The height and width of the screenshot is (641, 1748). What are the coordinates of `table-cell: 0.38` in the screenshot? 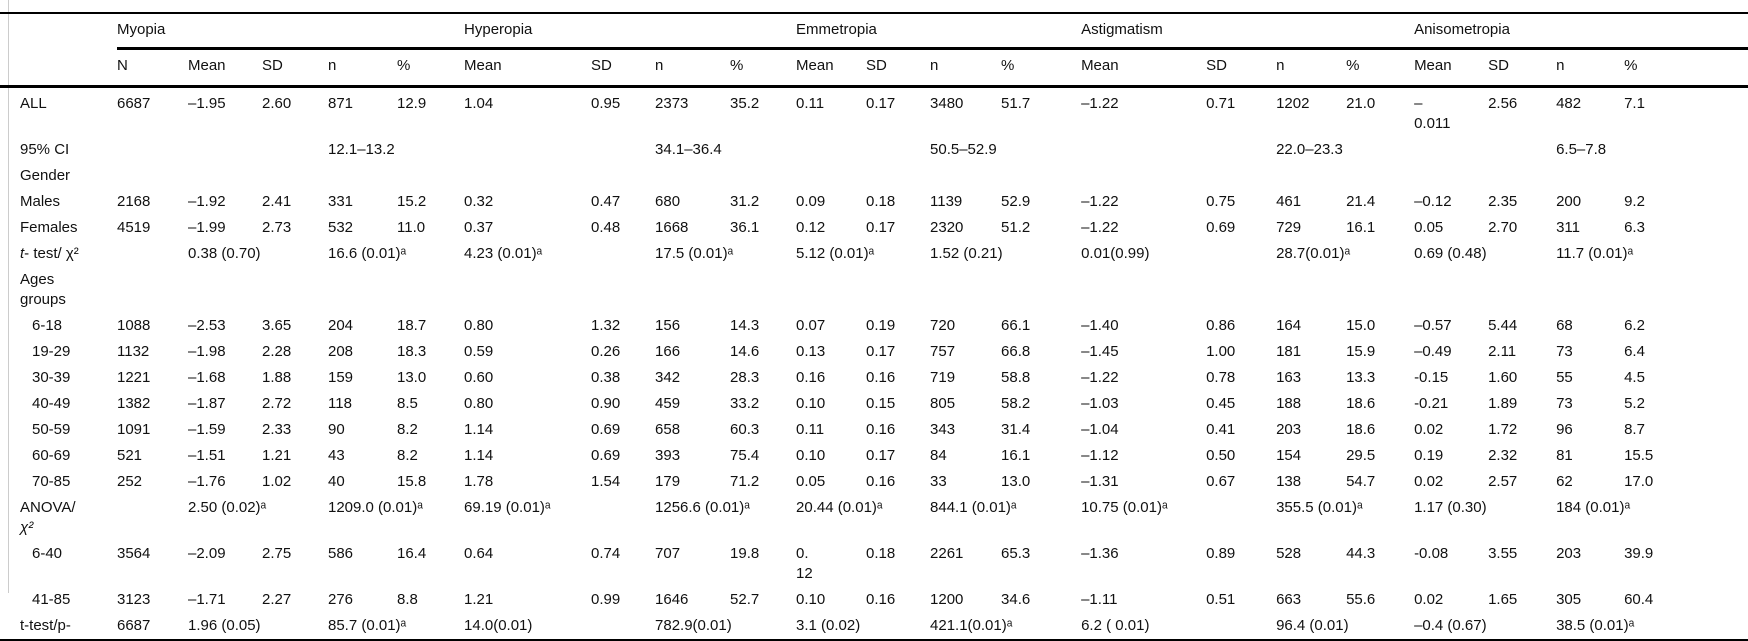 It's located at (606, 377).